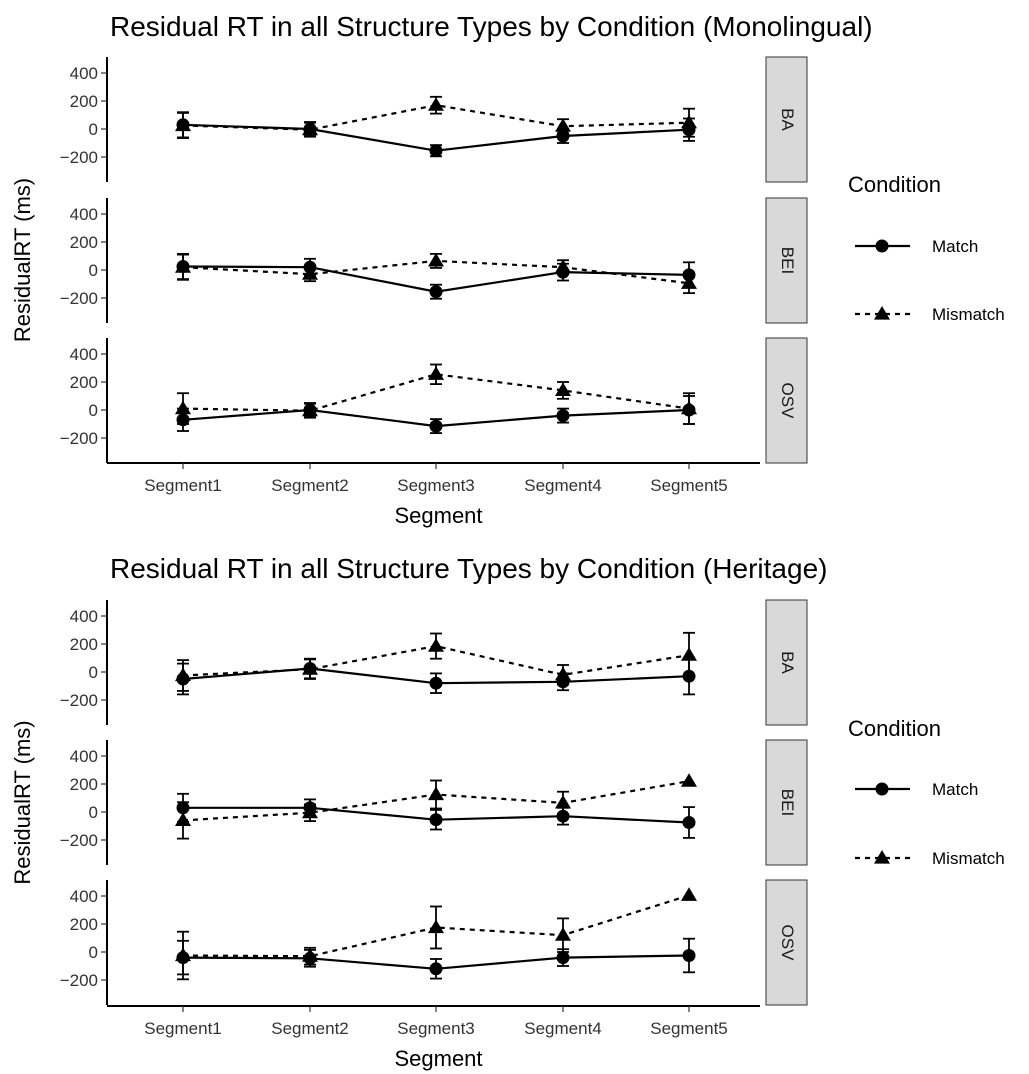  I want to click on legend-label: Match, so click(955, 789).